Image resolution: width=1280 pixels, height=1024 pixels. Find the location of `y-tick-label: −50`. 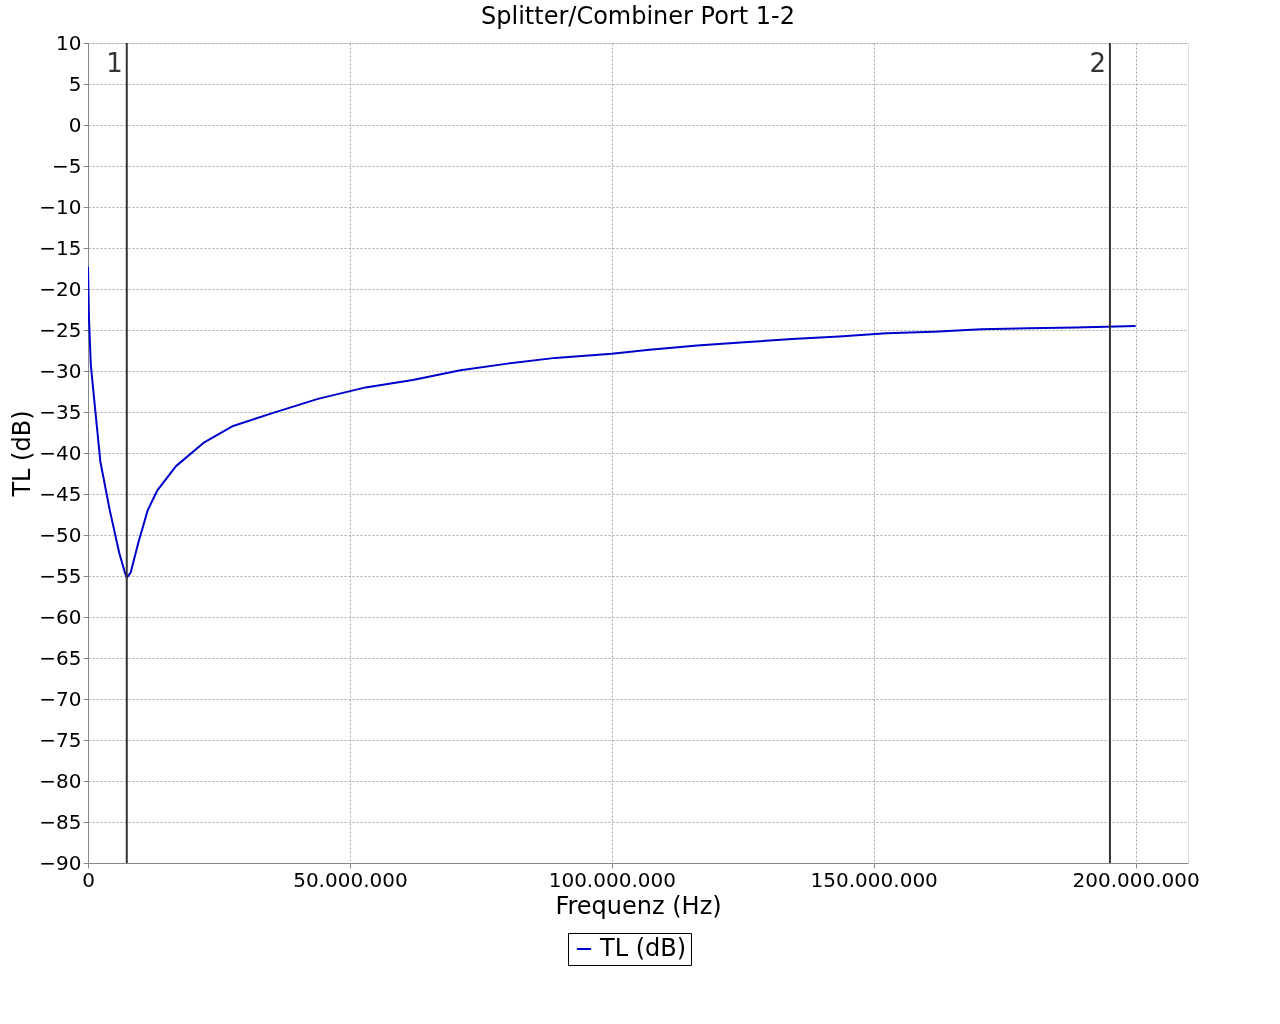

y-tick-label: −50 is located at coordinates (60, 534).